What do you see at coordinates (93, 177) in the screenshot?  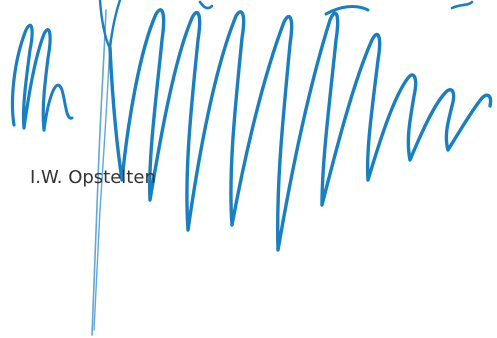 I see `signatory-name: I.W. Opstelten` at bounding box center [93, 177].